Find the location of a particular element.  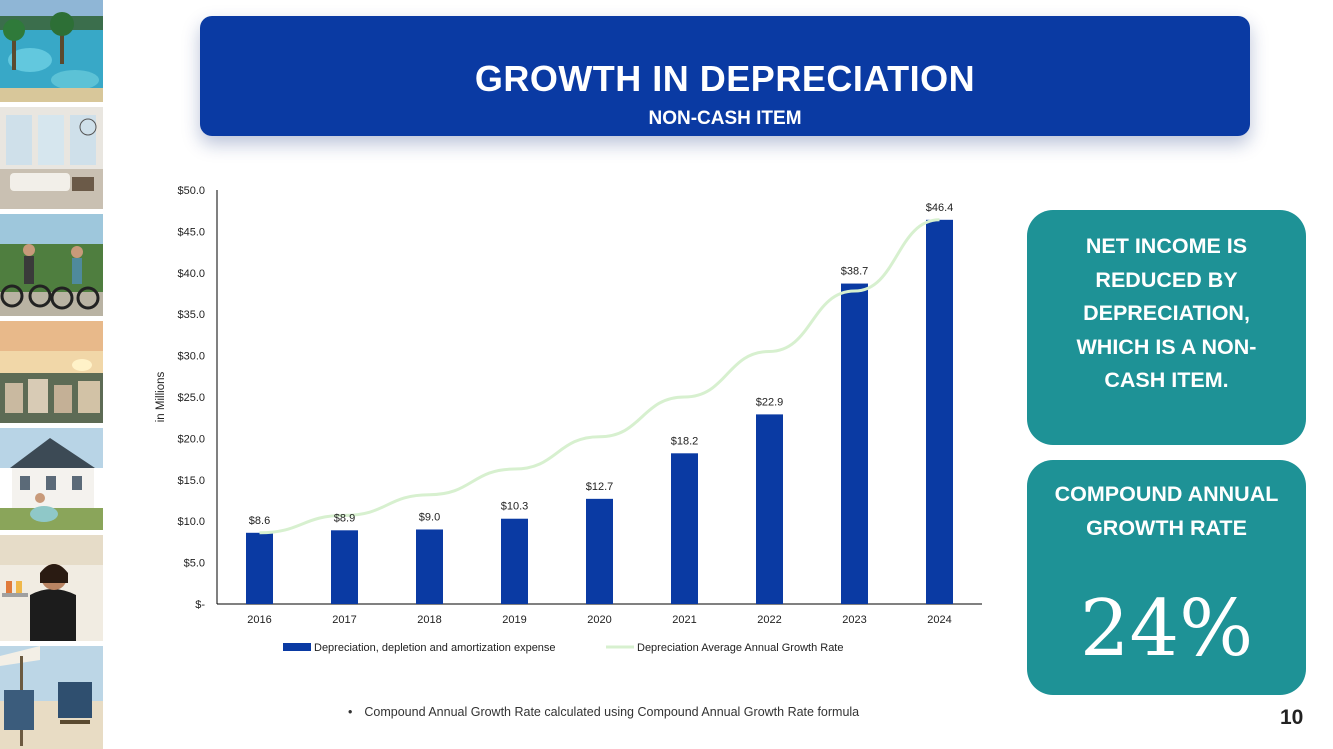

data-label-2017: $8.9 is located at coordinates (344, 518).